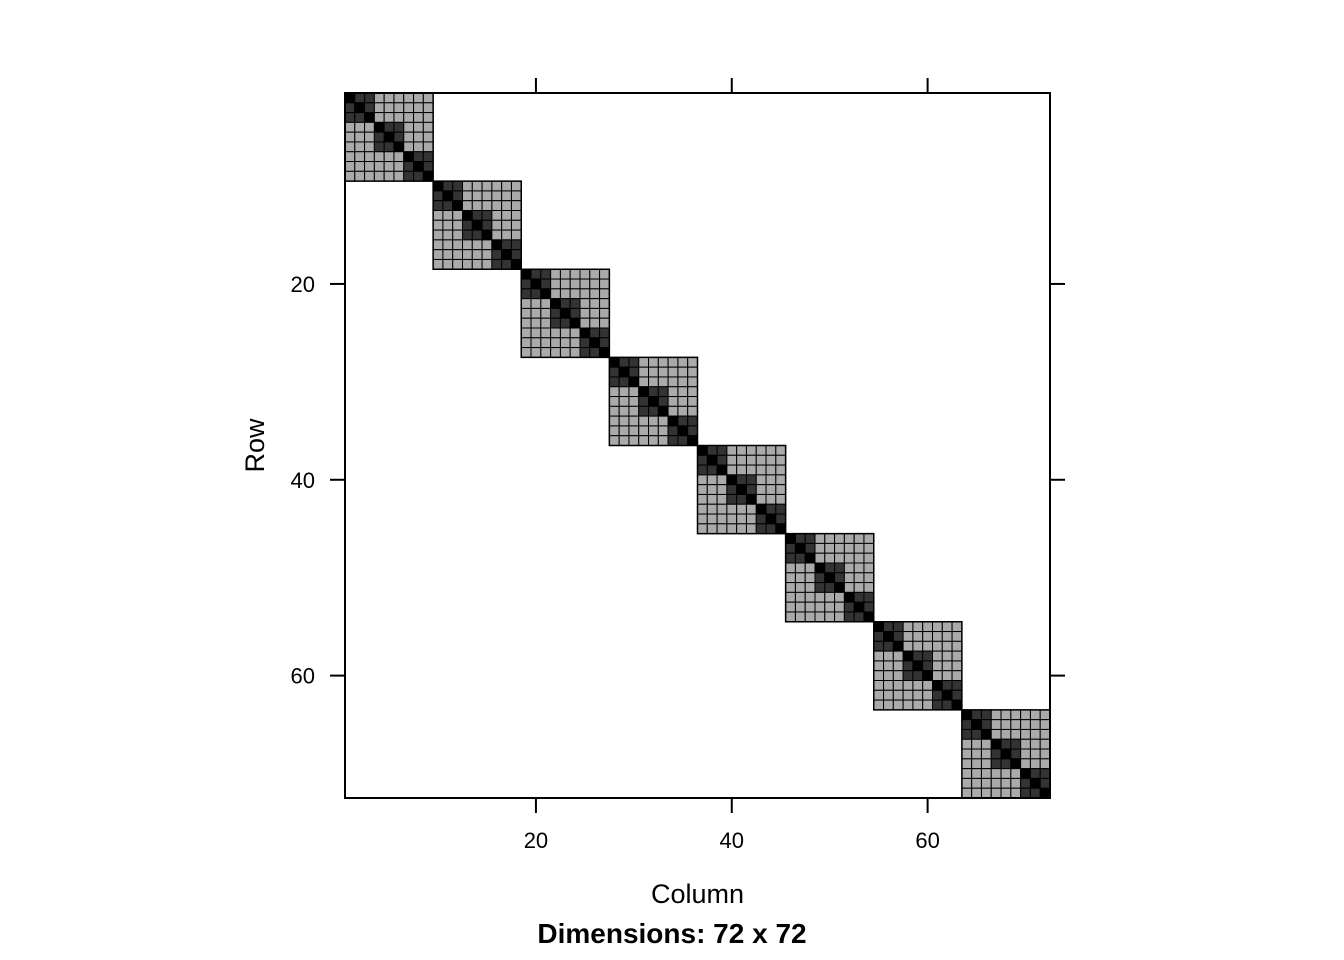  Describe the element at coordinates (732, 840) in the screenshot. I see `x-tick-label: 40` at that location.